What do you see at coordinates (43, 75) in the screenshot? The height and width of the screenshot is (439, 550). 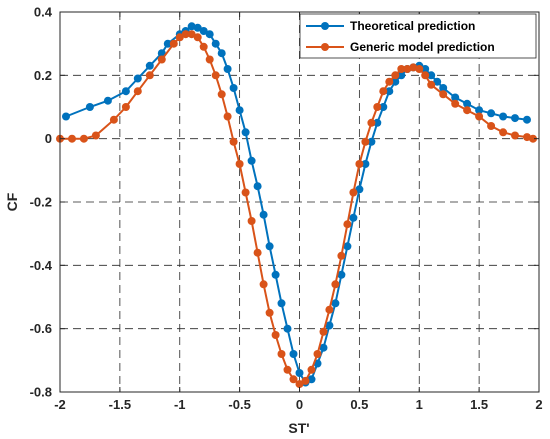 I see `y-tick-label: 0.2` at bounding box center [43, 75].